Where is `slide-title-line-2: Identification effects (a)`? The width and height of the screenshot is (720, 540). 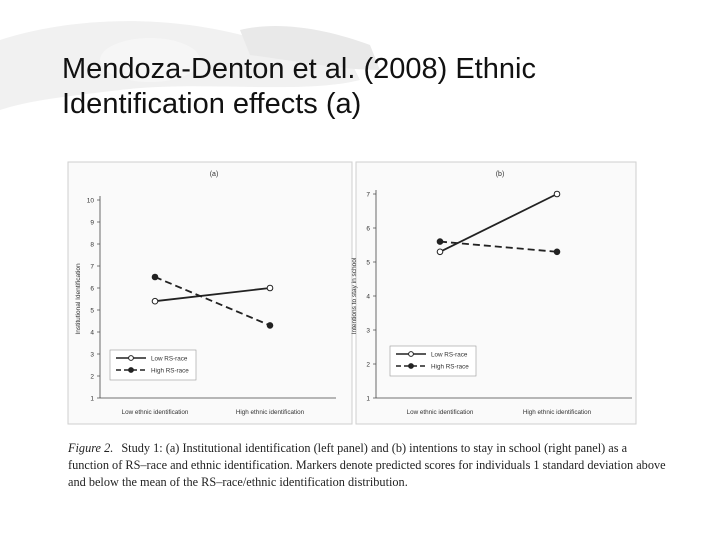 slide-title-line-2: Identification effects (a) is located at coordinates (212, 104).